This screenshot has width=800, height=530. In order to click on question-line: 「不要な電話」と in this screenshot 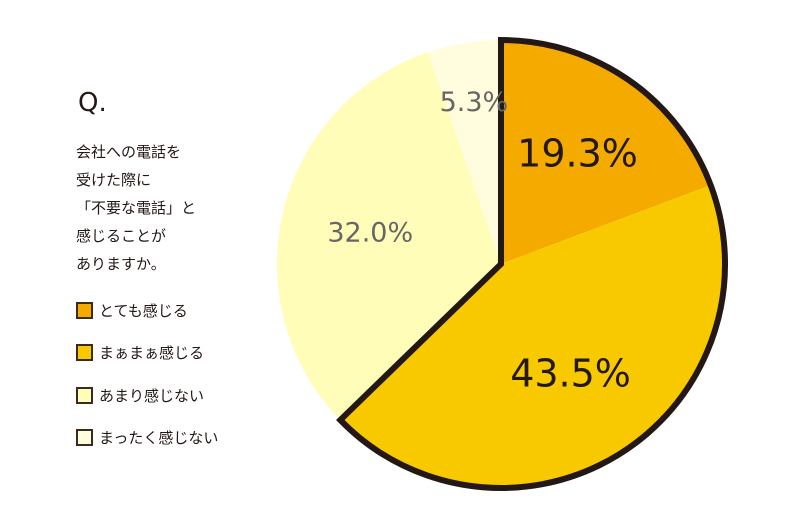, I will do `click(136, 208)`.